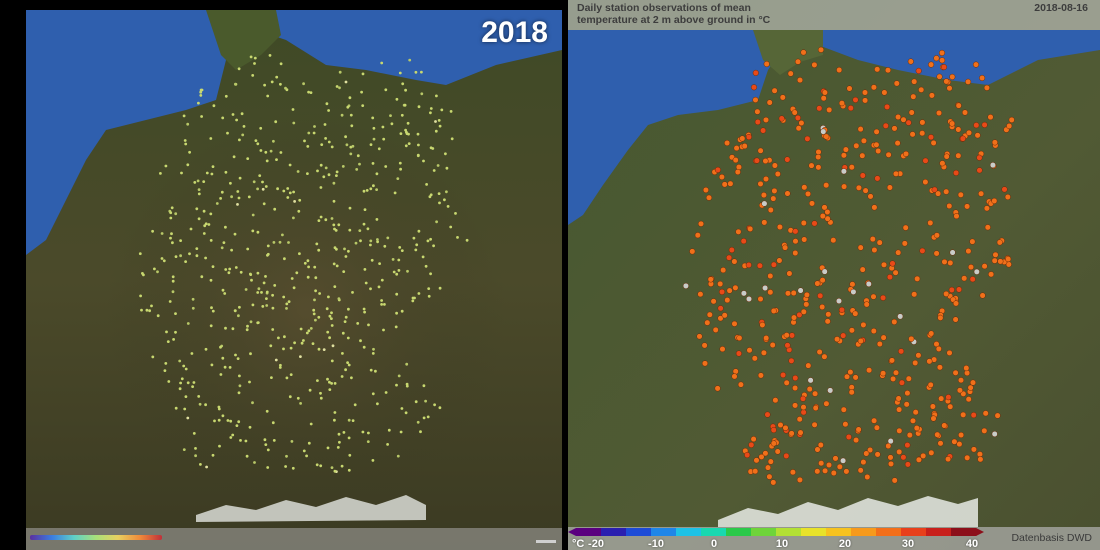 This screenshot has width=1100, height=550. Describe the element at coordinates (572, 532) in the screenshot. I see `colorbar-low-arrow` at that location.